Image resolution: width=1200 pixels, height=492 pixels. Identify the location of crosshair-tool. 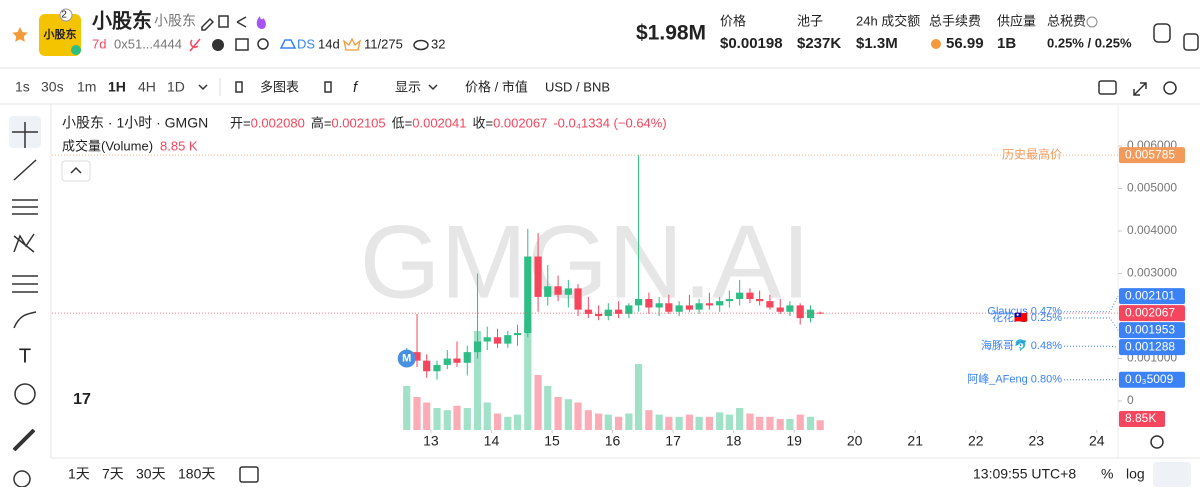
(25, 135).